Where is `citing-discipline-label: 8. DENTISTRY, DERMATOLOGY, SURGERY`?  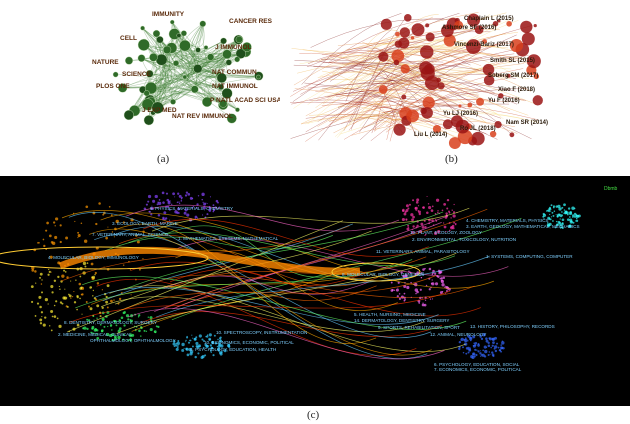
citing-discipline-label: 8. DENTISTRY, DERMATOLOGY, SURGERY is located at coordinates (110, 322).